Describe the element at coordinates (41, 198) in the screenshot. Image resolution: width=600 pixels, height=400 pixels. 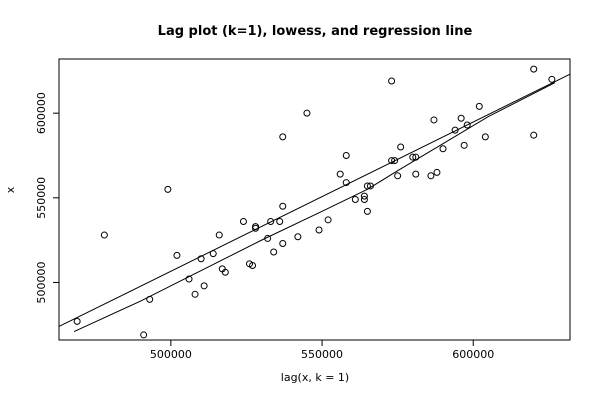
I see `y-tick-label: 550000` at that location.